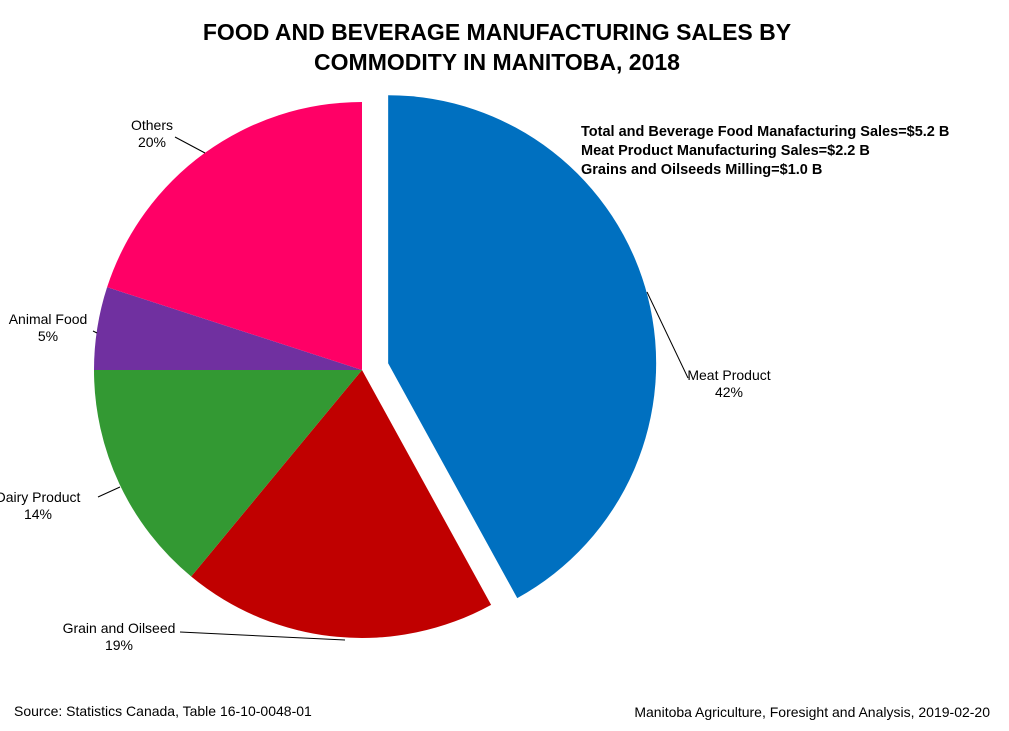  What do you see at coordinates (119, 645) in the screenshot?
I see `slice-label-percent: 19%` at bounding box center [119, 645].